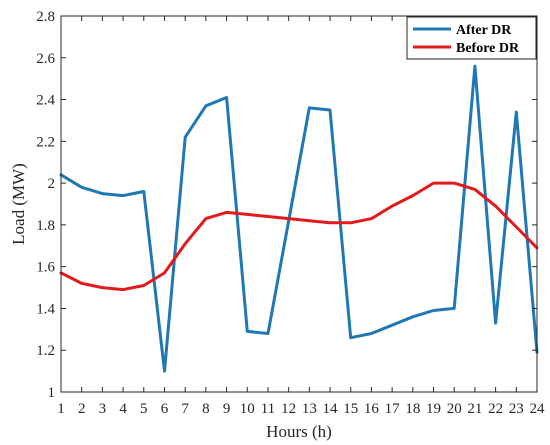  Describe the element at coordinates (227, 409) in the screenshot. I see `x-tick-label: 9` at that location.